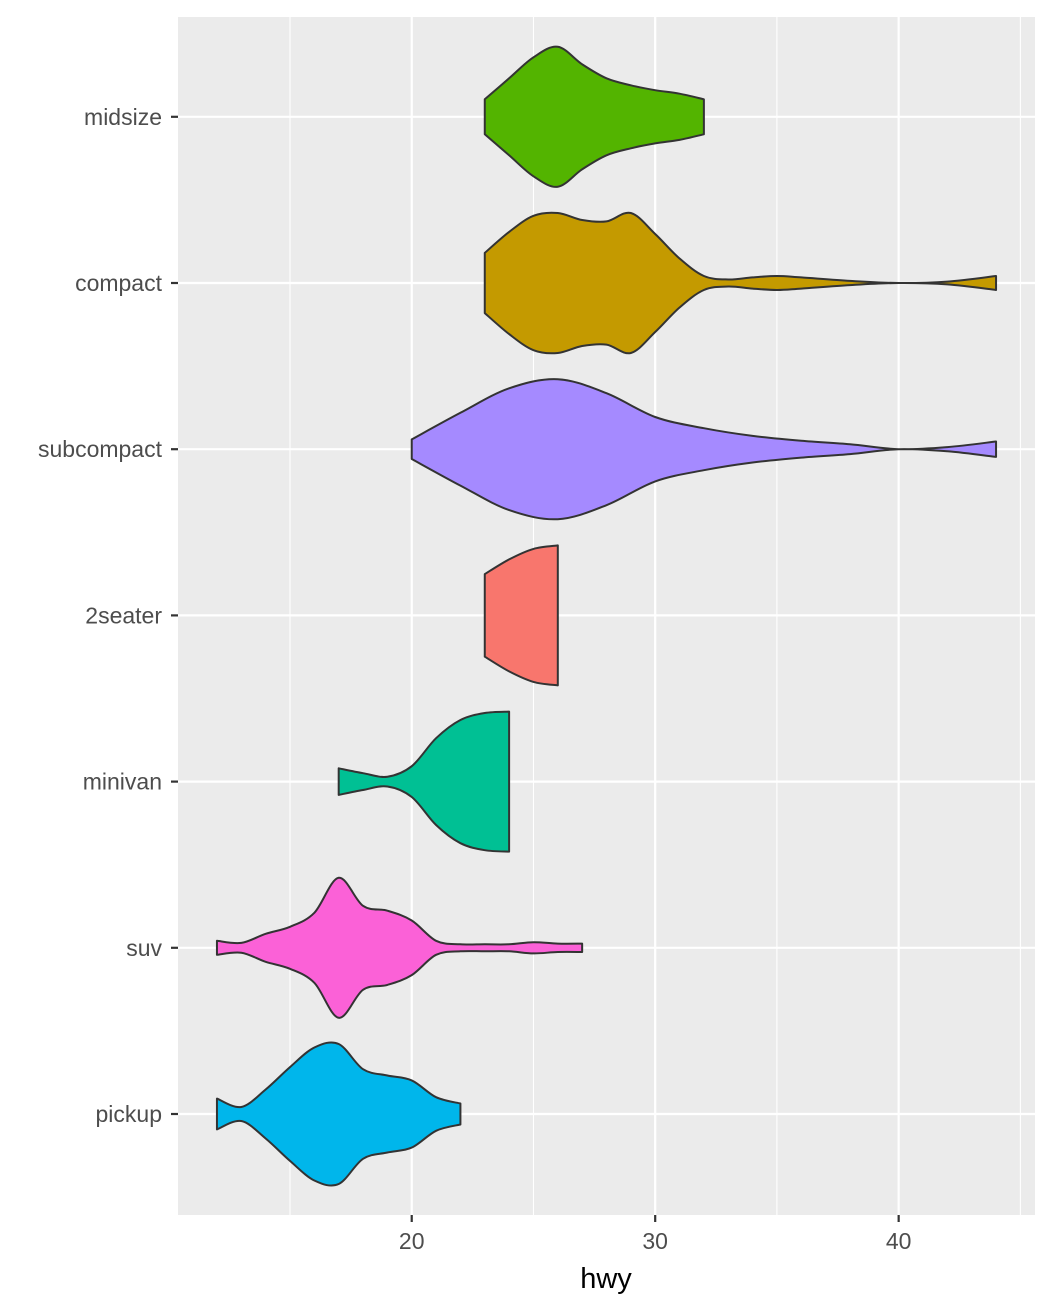  Describe the element at coordinates (521, 615) in the screenshot. I see `violin-2seater` at that location.